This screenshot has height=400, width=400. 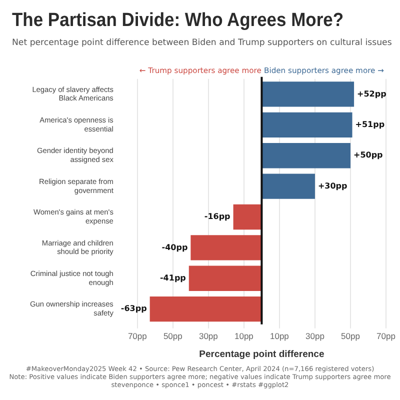 I want to click on data-label: +30pp, so click(x=333, y=185).